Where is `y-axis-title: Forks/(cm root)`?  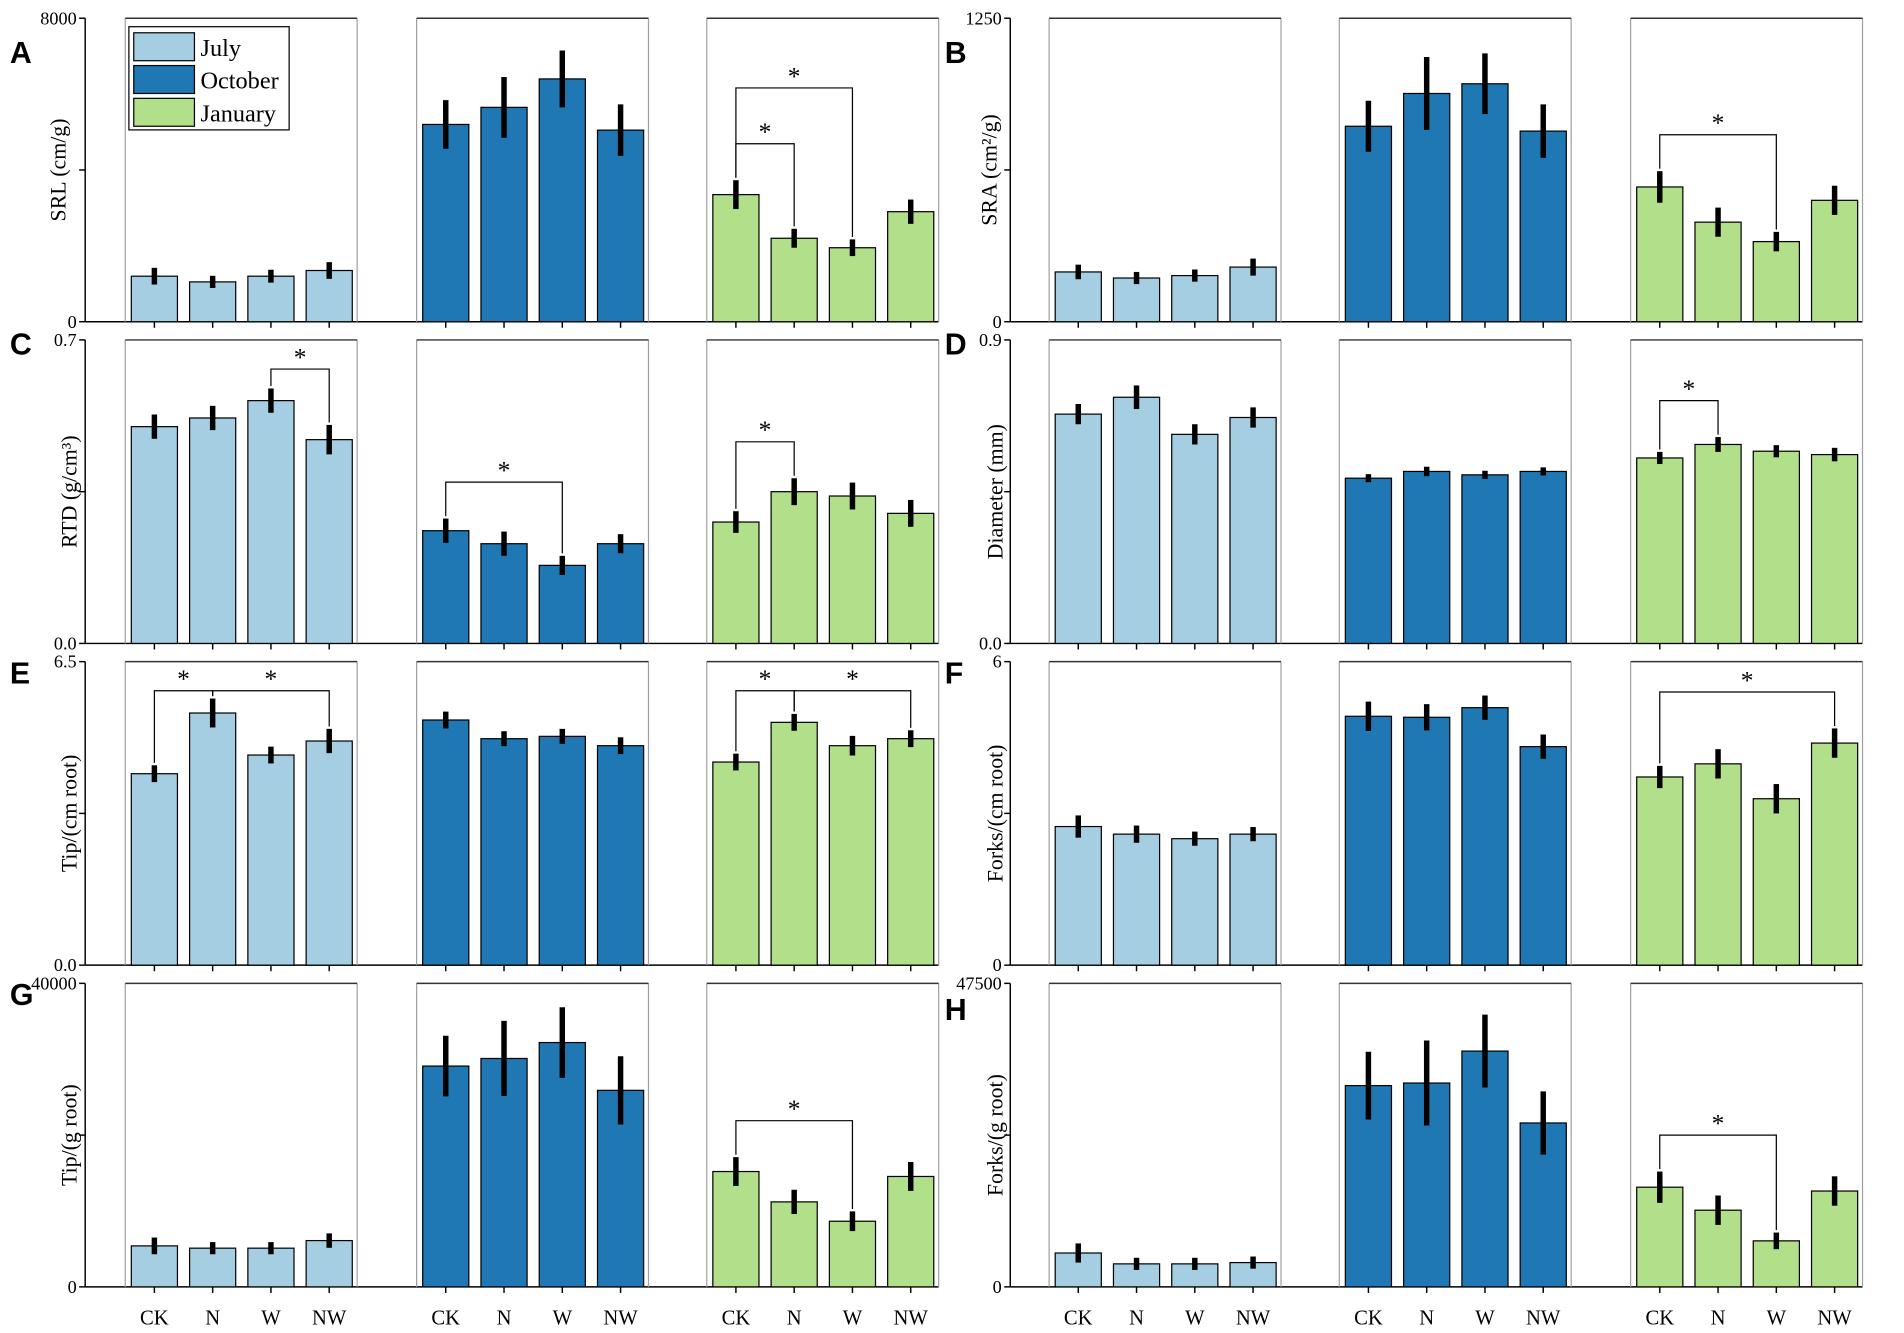 y-axis-title: Forks/(cm root) is located at coordinates (996, 814).